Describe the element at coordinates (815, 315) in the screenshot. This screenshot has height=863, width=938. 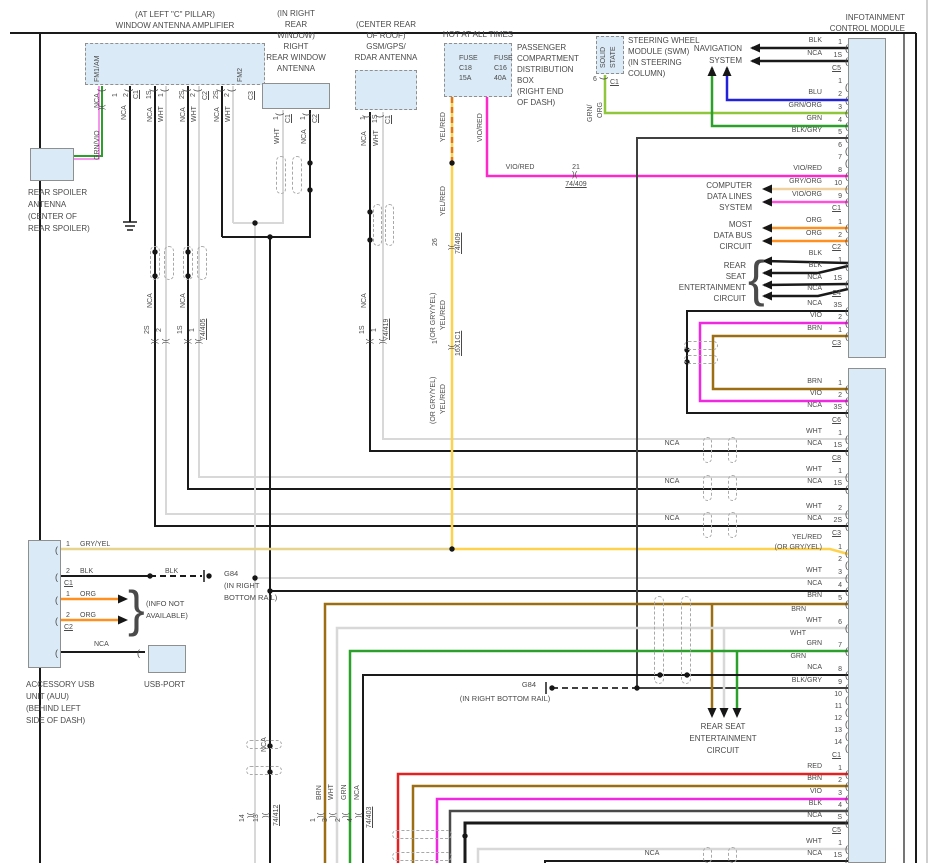
I see `label: VIO` at that location.